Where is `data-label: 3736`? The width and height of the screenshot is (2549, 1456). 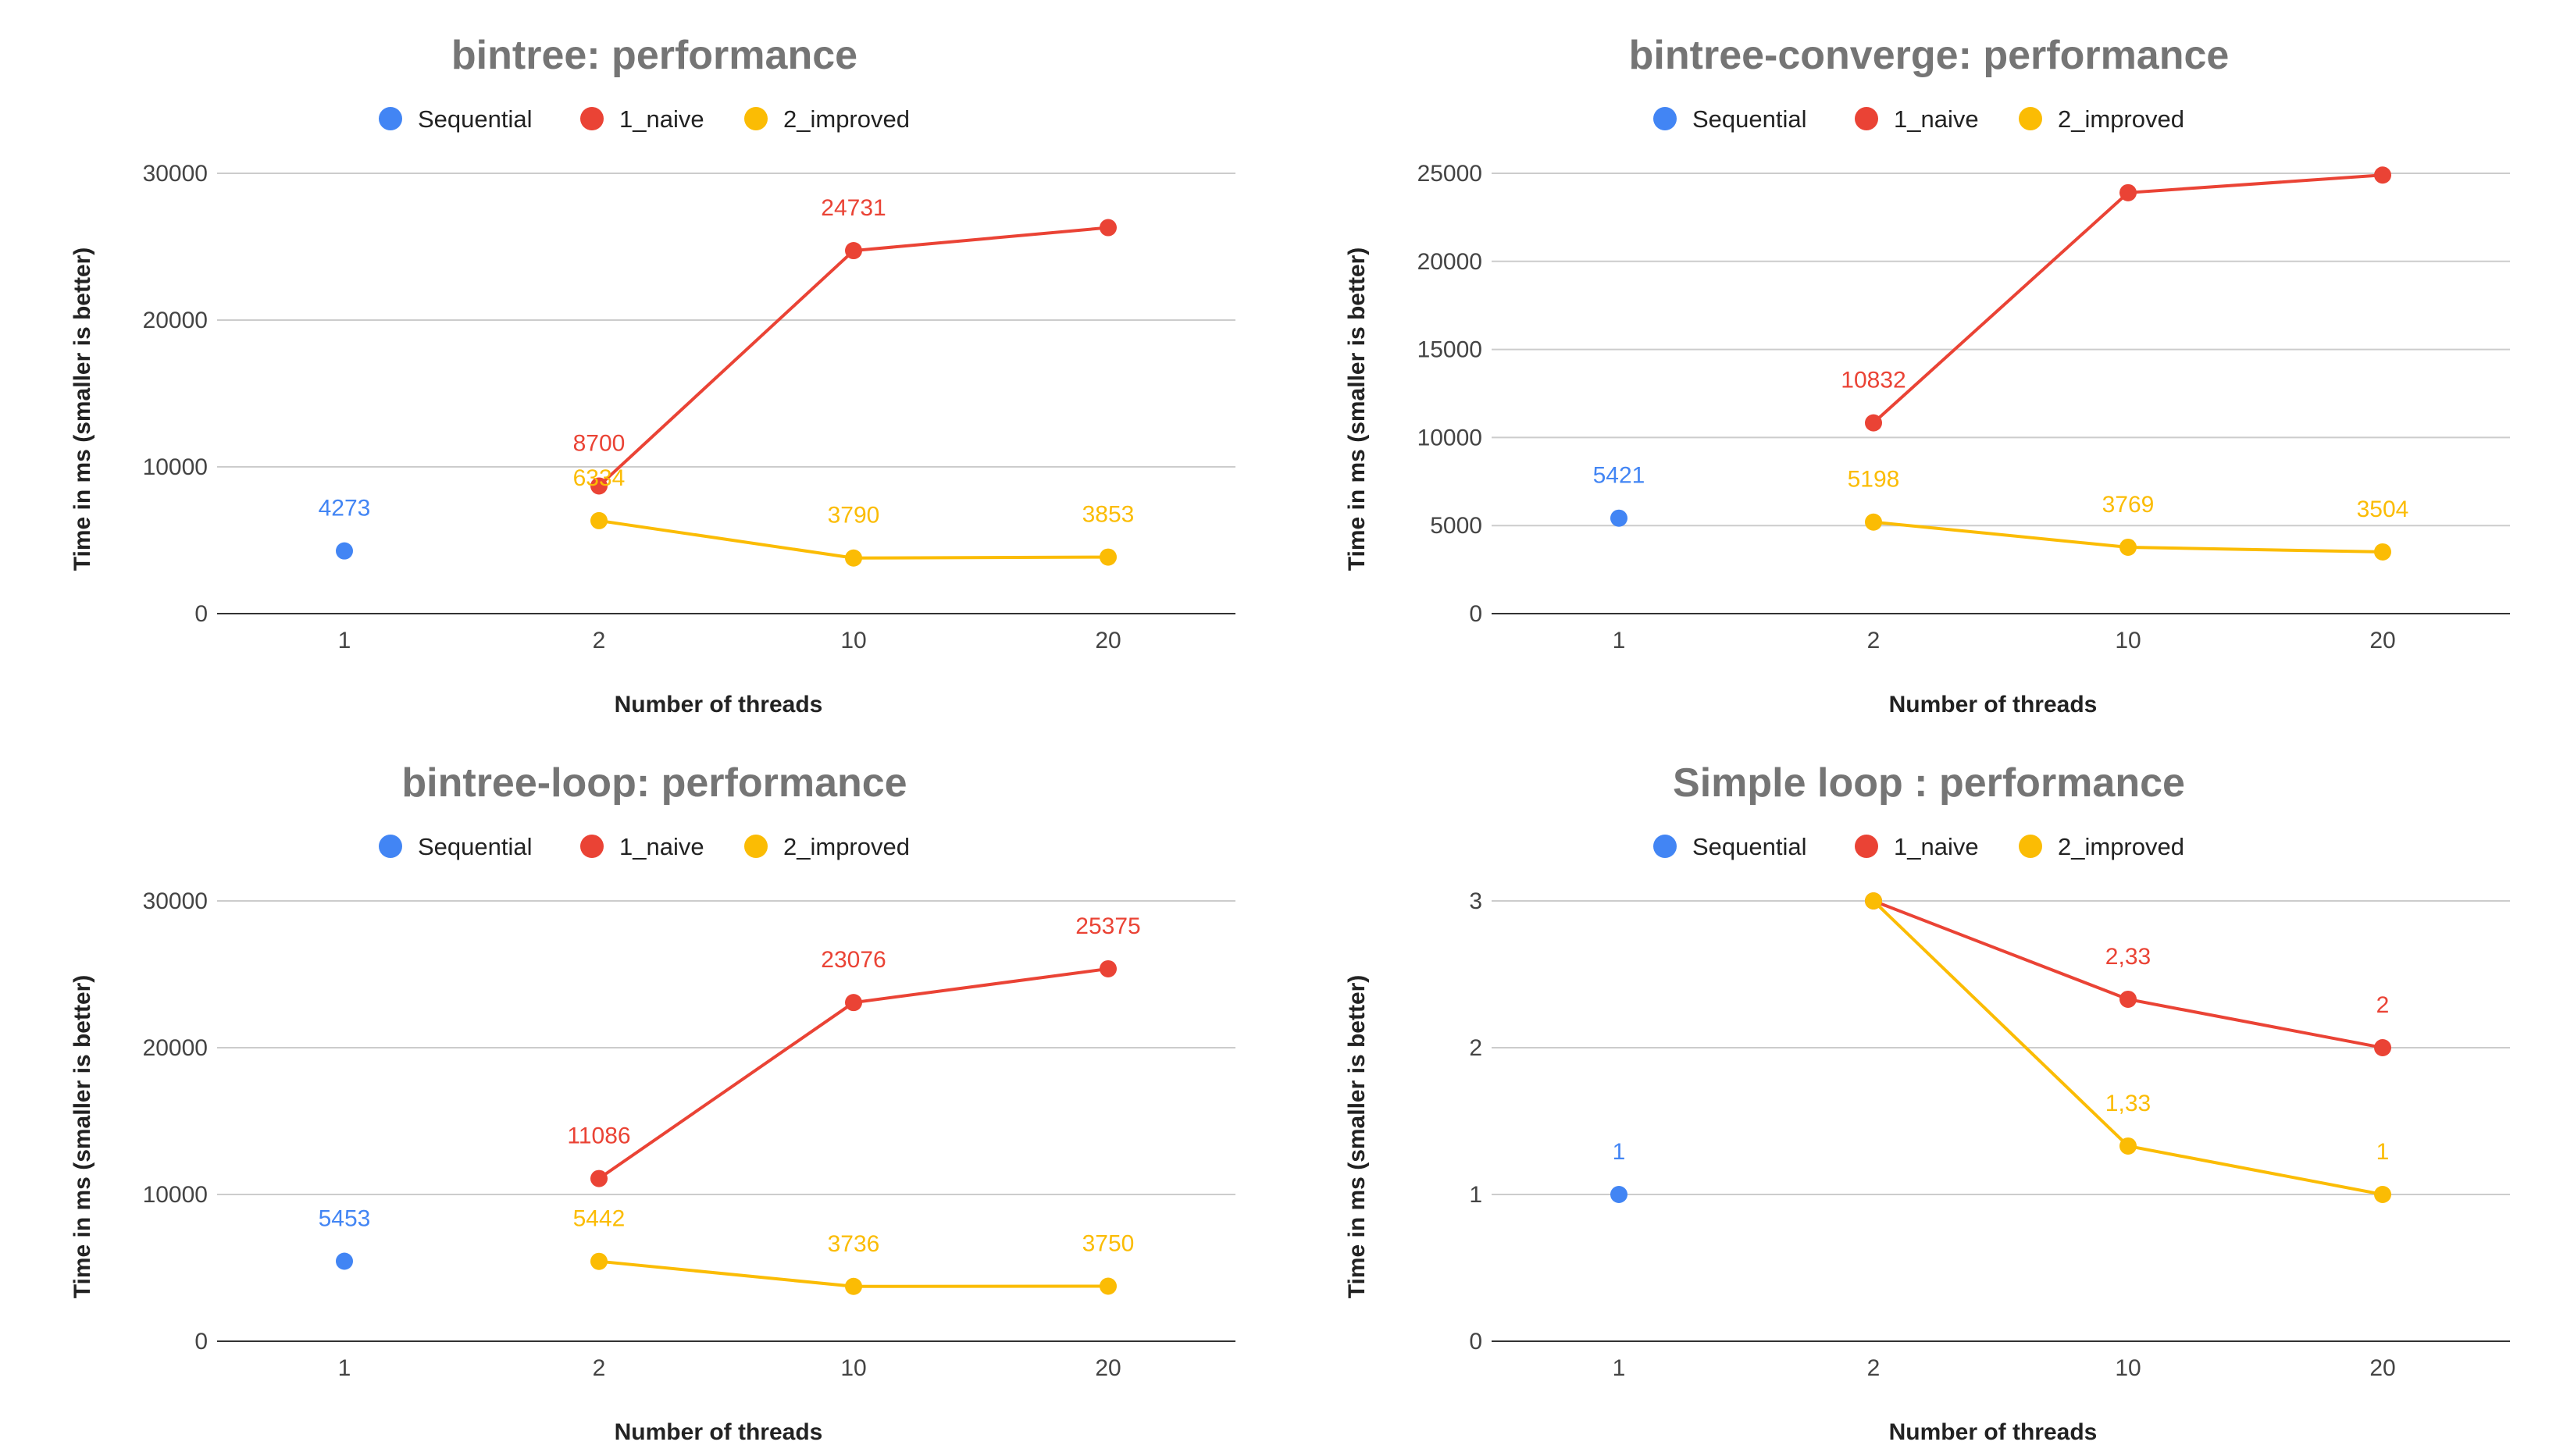
data-label: 3736 is located at coordinates (854, 1244).